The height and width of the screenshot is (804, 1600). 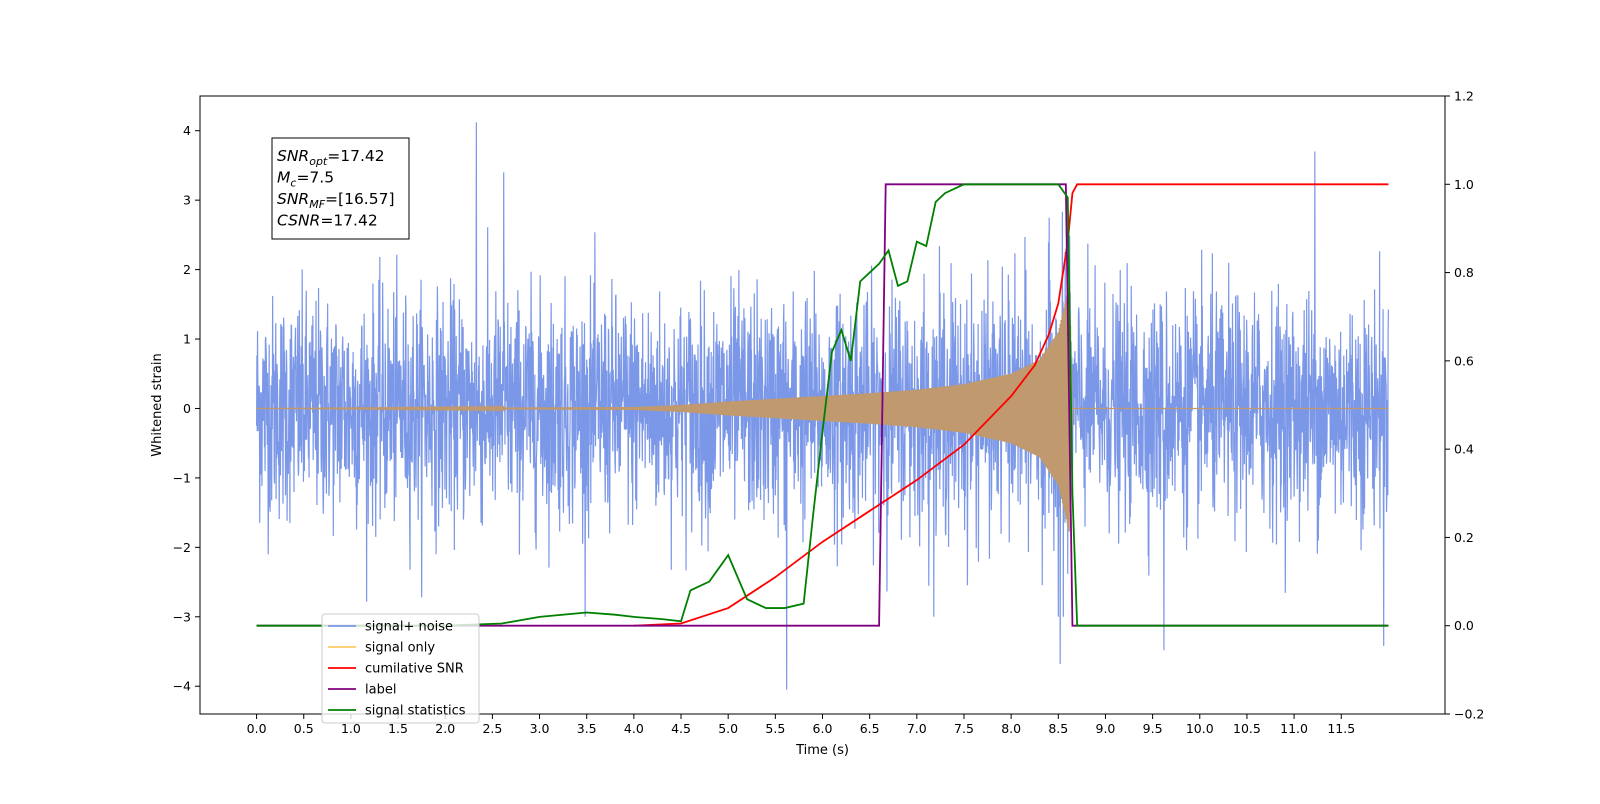 What do you see at coordinates (1469, 714) in the screenshot?
I see `y2-tick-label: −0.2` at bounding box center [1469, 714].